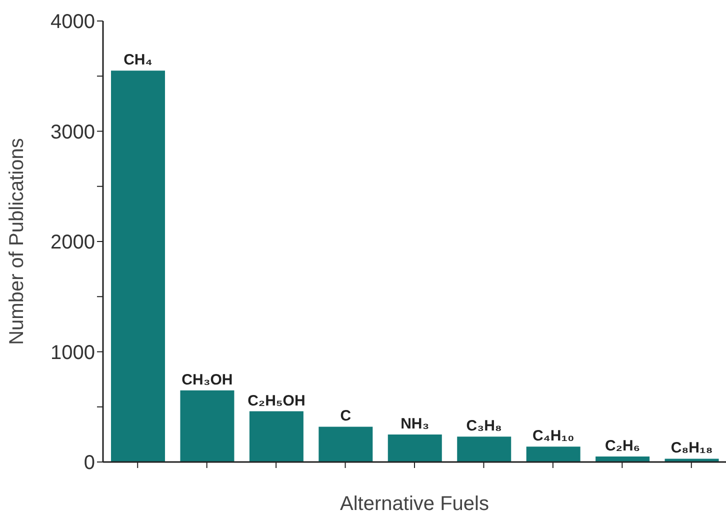  Describe the element at coordinates (138, 60) in the screenshot. I see `x-tick-label: CH₄` at that location.